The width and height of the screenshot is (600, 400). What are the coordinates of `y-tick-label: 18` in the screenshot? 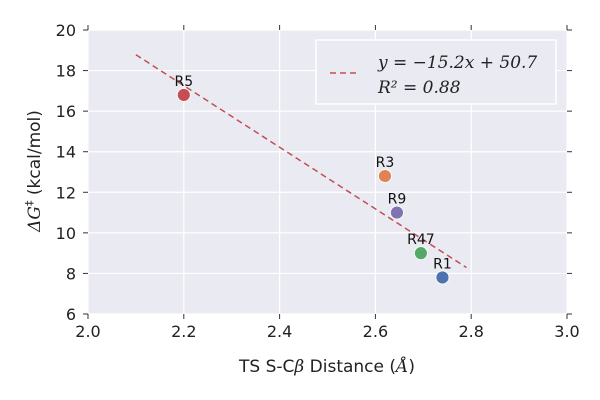 It's located at (66, 71).